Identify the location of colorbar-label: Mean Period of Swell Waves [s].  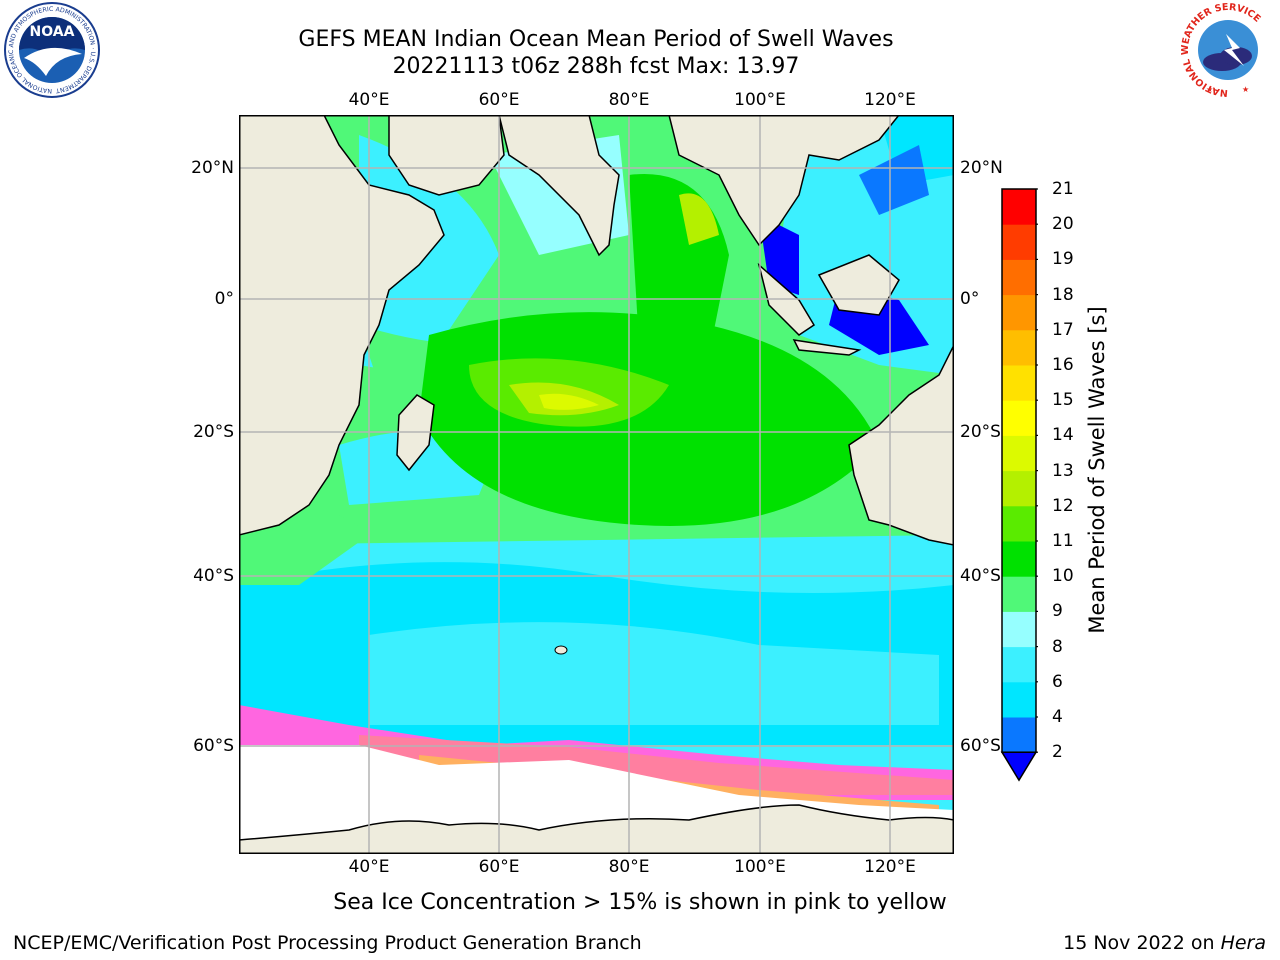
(1097, 470).